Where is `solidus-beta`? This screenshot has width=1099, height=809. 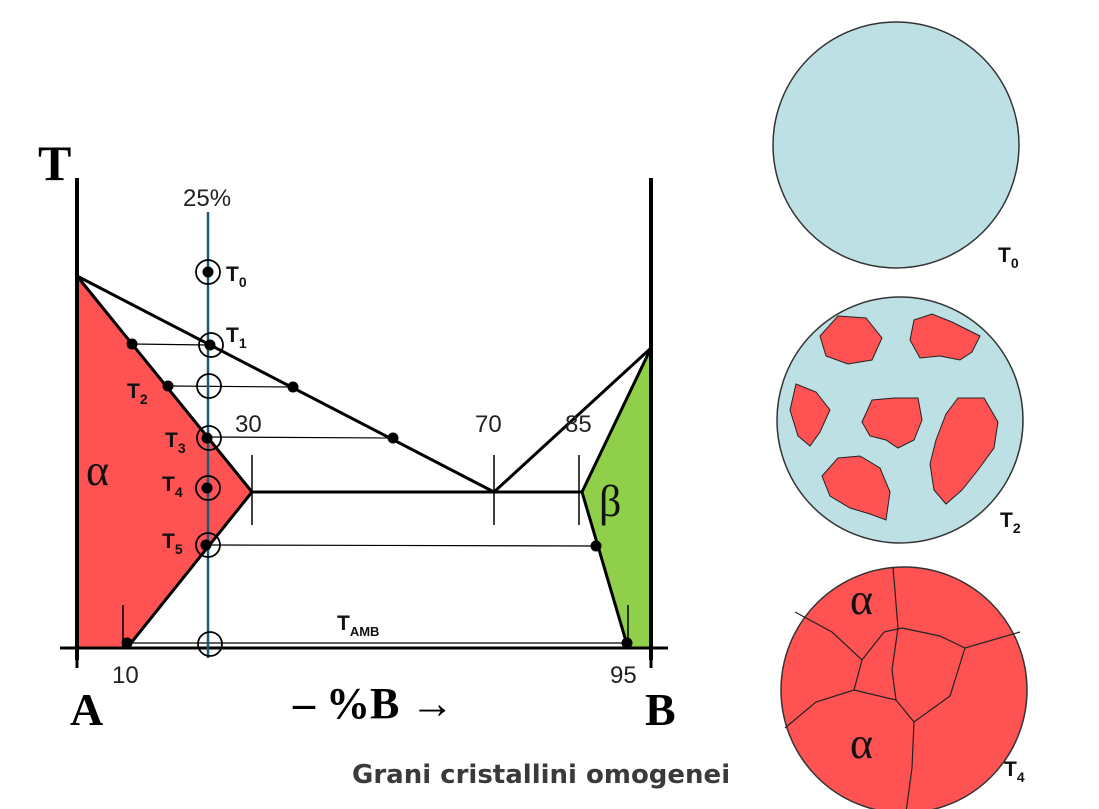
solidus-beta is located at coordinates (616, 420).